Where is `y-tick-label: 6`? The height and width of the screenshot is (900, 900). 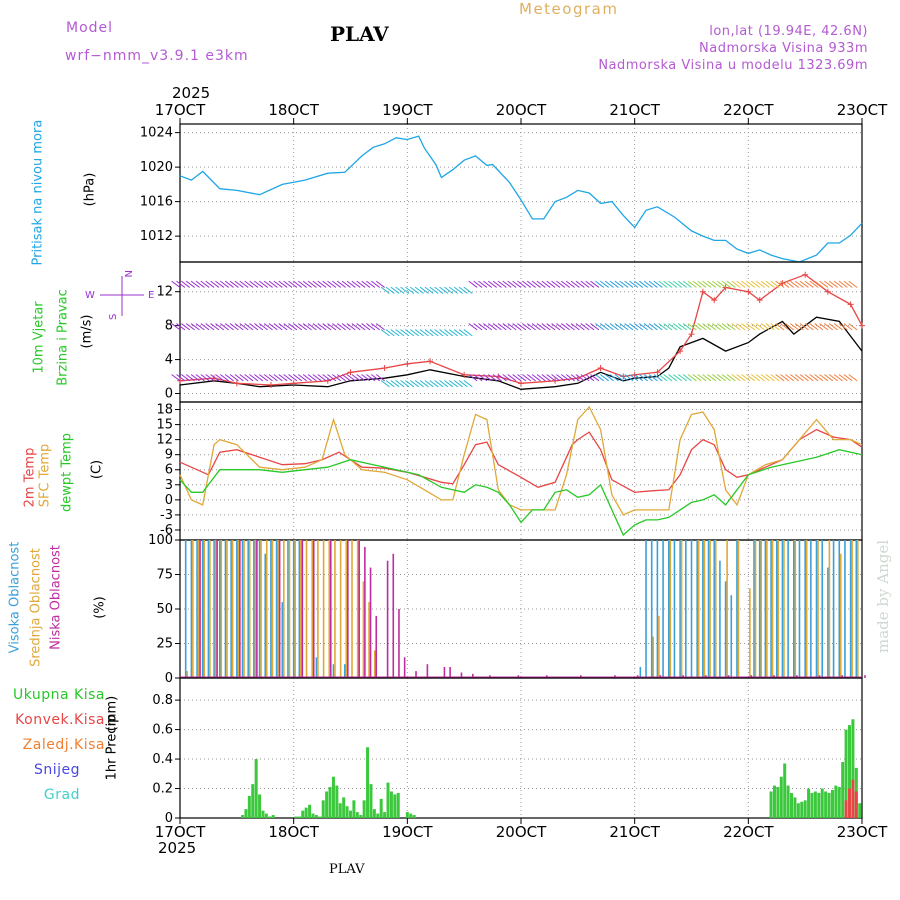 y-tick-label: 6 is located at coordinates (169, 470).